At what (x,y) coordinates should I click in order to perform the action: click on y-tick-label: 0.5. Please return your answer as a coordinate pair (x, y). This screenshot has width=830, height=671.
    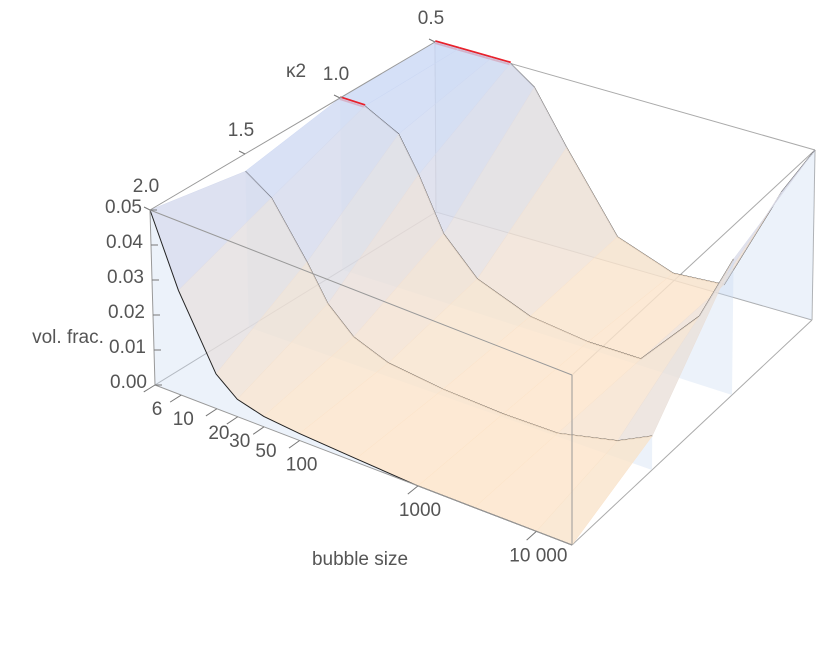
    Looking at the image, I should click on (431, 18).